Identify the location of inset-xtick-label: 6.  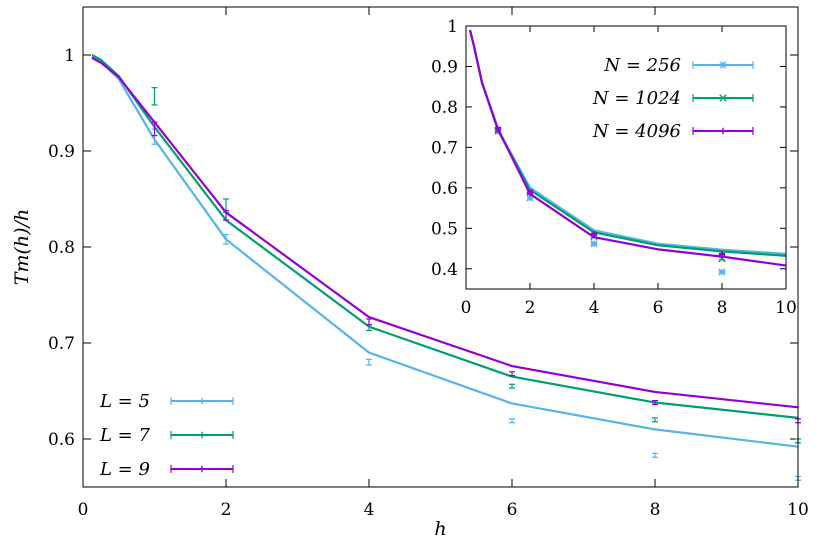
(658, 308).